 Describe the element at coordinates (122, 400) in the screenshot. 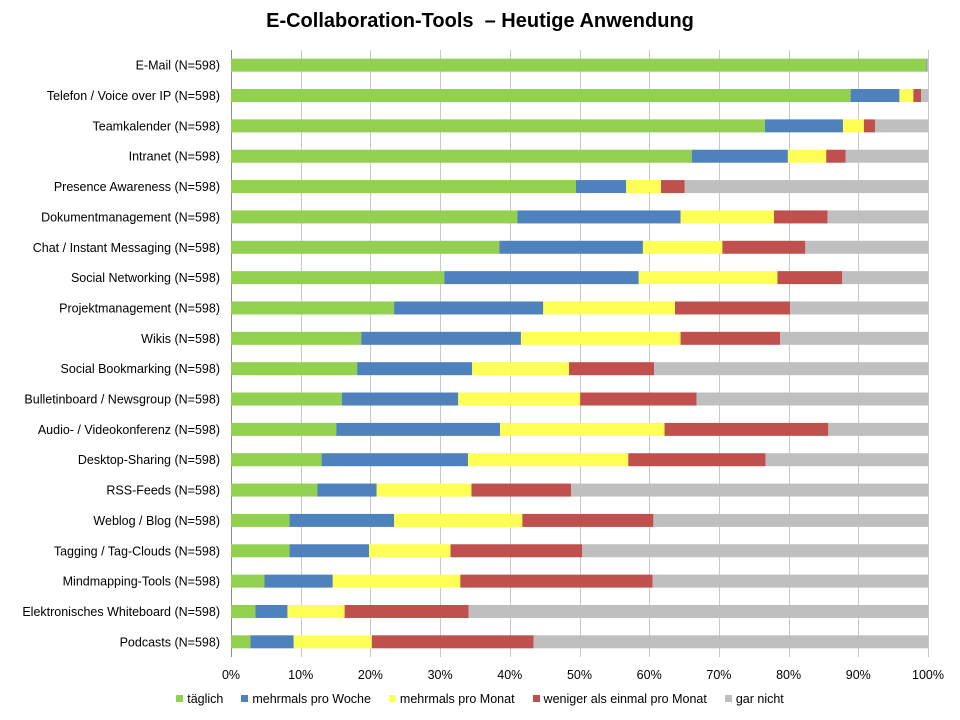

I see `category-label: Bulletinboard / Newsgroup (N=598)` at that location.